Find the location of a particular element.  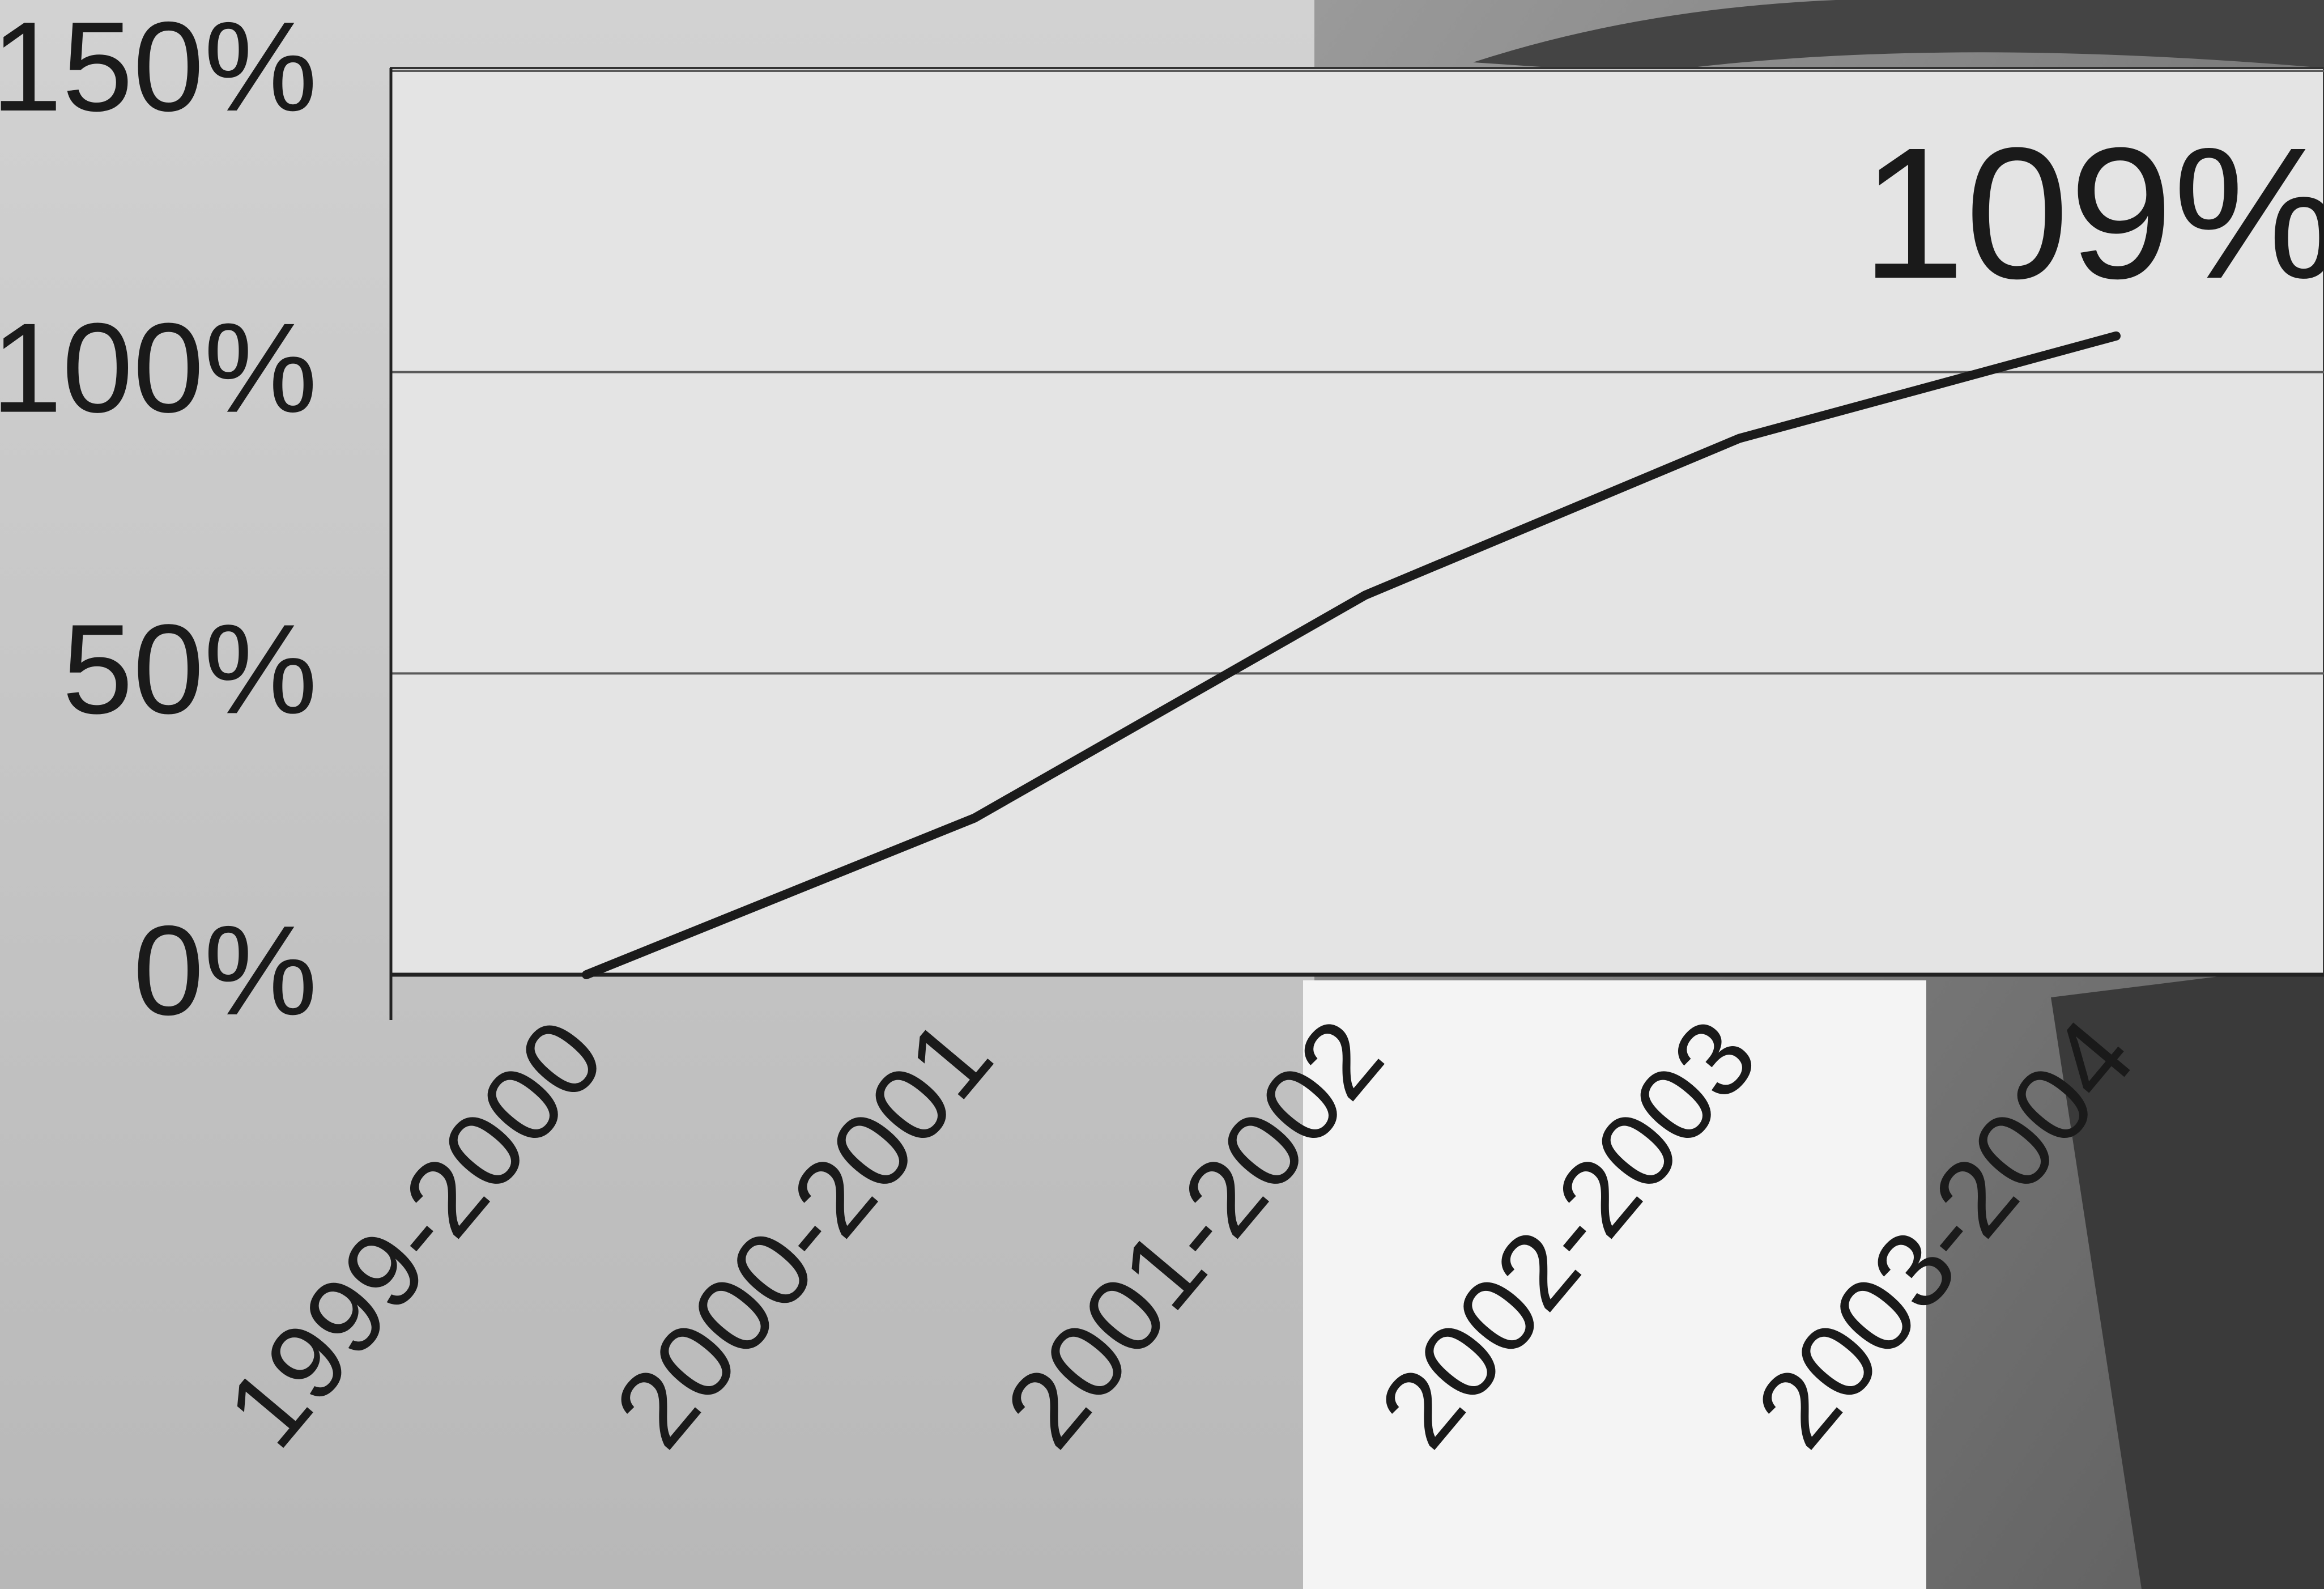

background-dark-shape-top is located at coordinates (1898, 37).